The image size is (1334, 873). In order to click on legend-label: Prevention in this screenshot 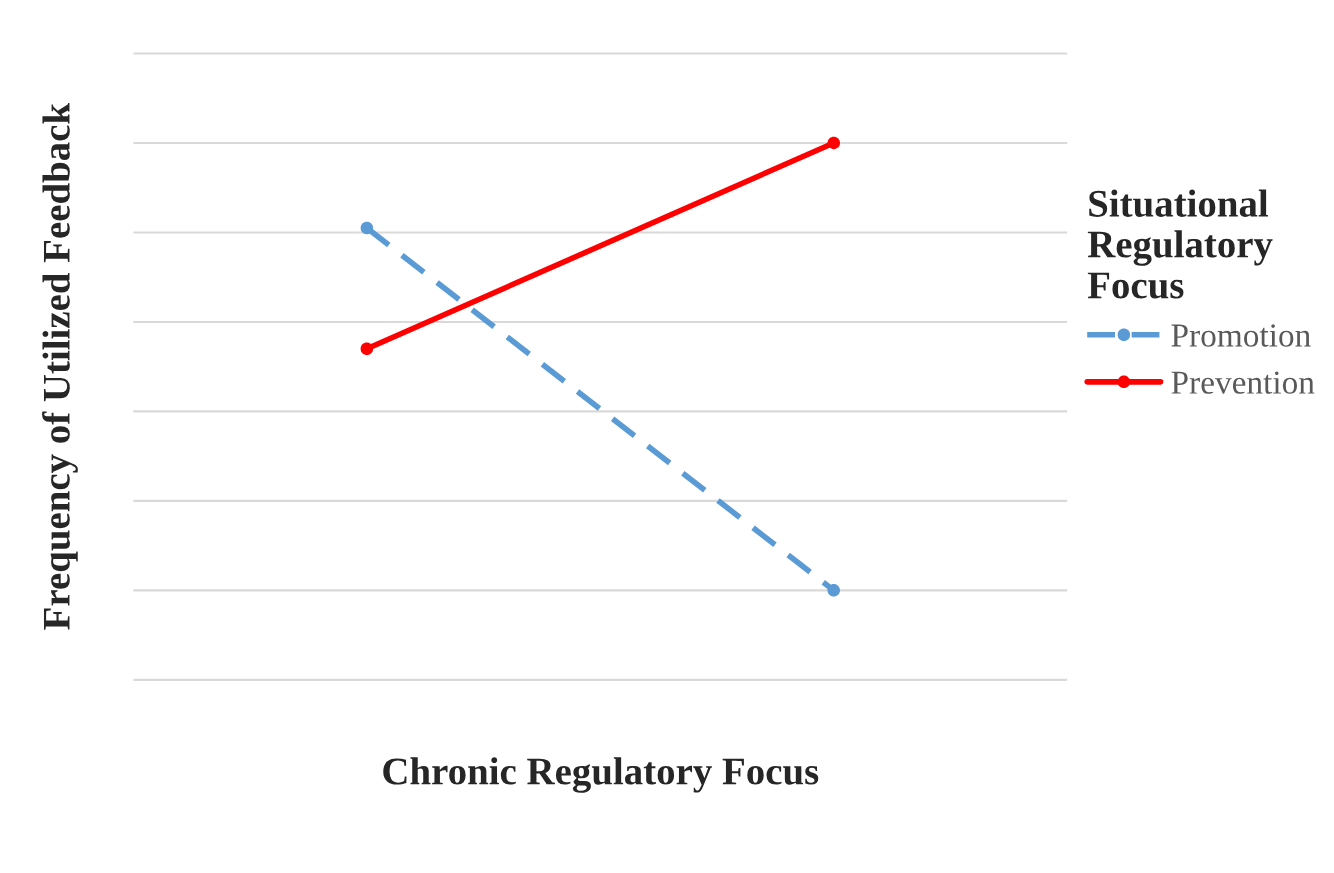, I will do `click(1243, 382)`.